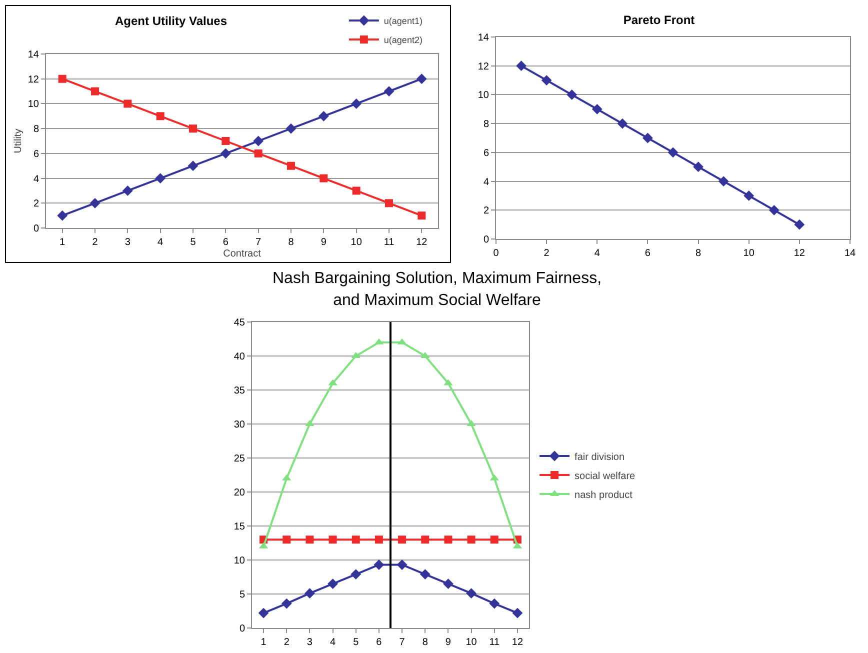 This screenshot has width=868, height=653. Describe the element at coordinates (171, 20) in the screenshot. I see `chart-title: Agent Utility Values` at that location.